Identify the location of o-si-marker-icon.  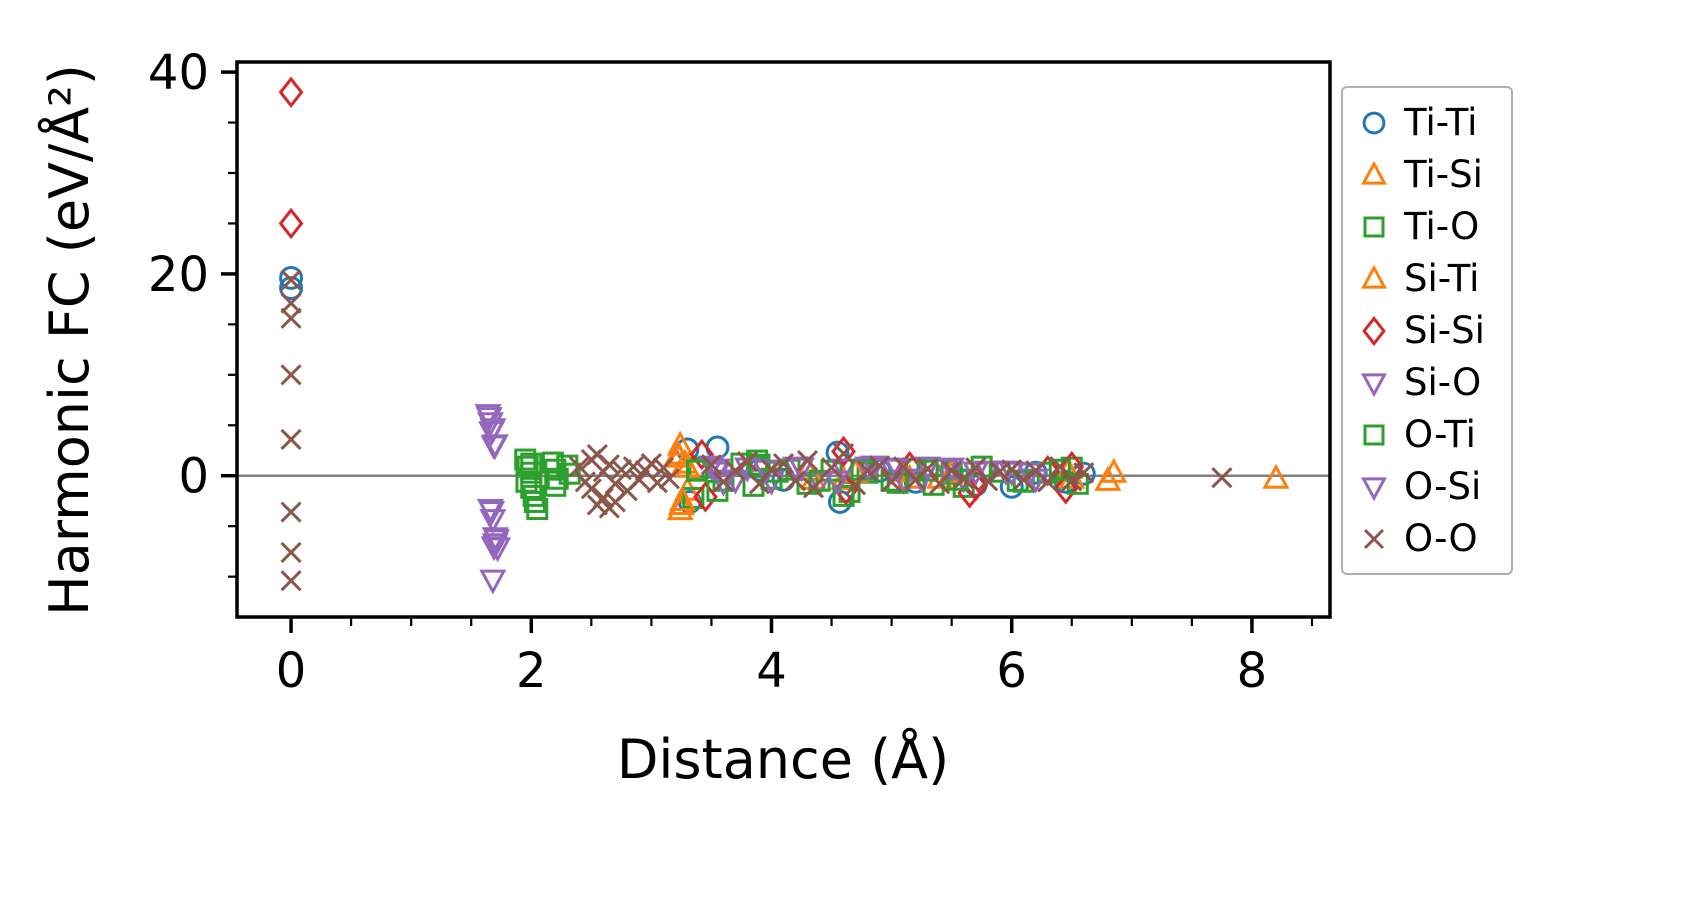
(1374, 488).